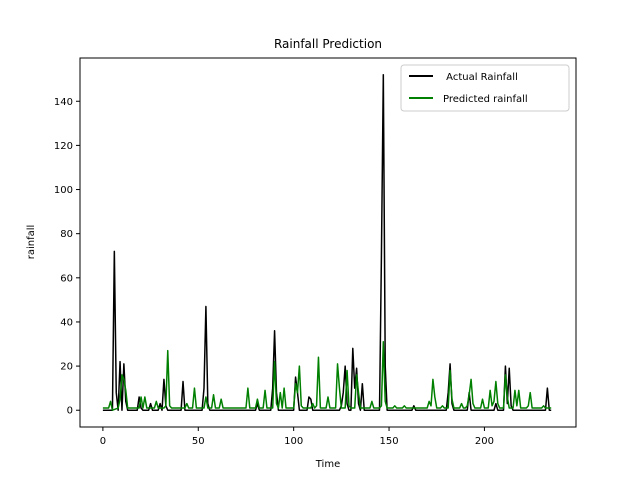 The height and width of the screenshot is (480, 640). I want to click on y-tick-label: 40, so click(66, 322).